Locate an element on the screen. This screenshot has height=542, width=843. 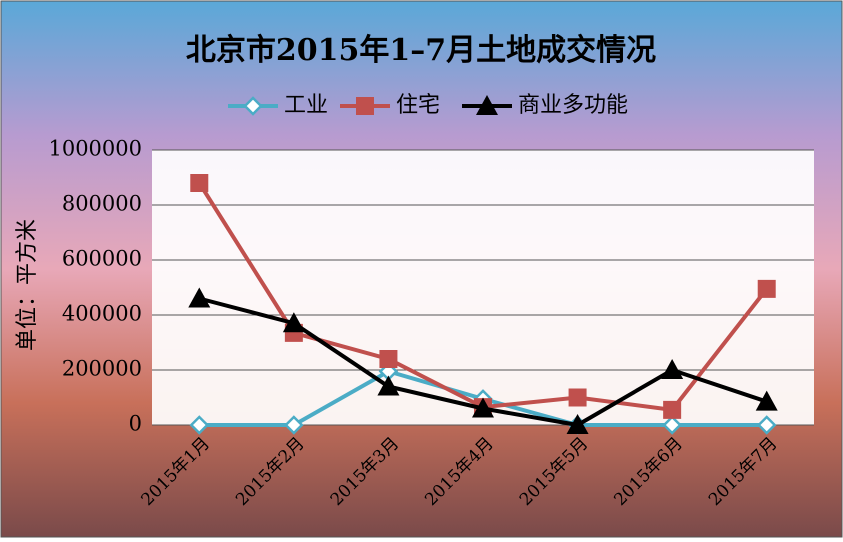
legend-label: 住宅 is located at coordinates (418, 105).